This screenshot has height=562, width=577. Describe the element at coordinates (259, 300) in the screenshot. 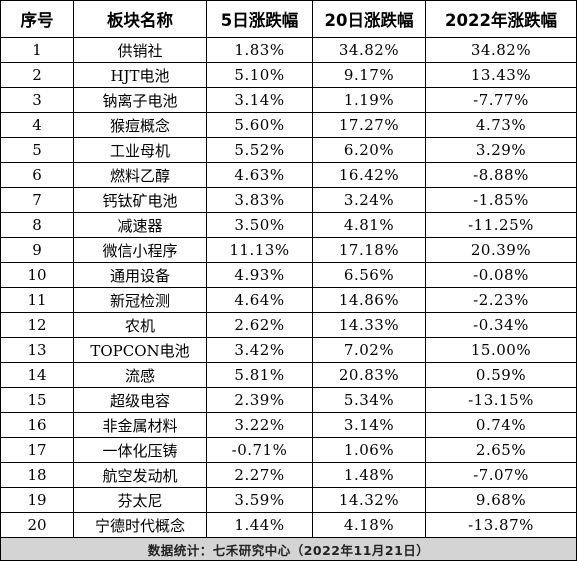

I see `change-5day: 4.64%` at that location.